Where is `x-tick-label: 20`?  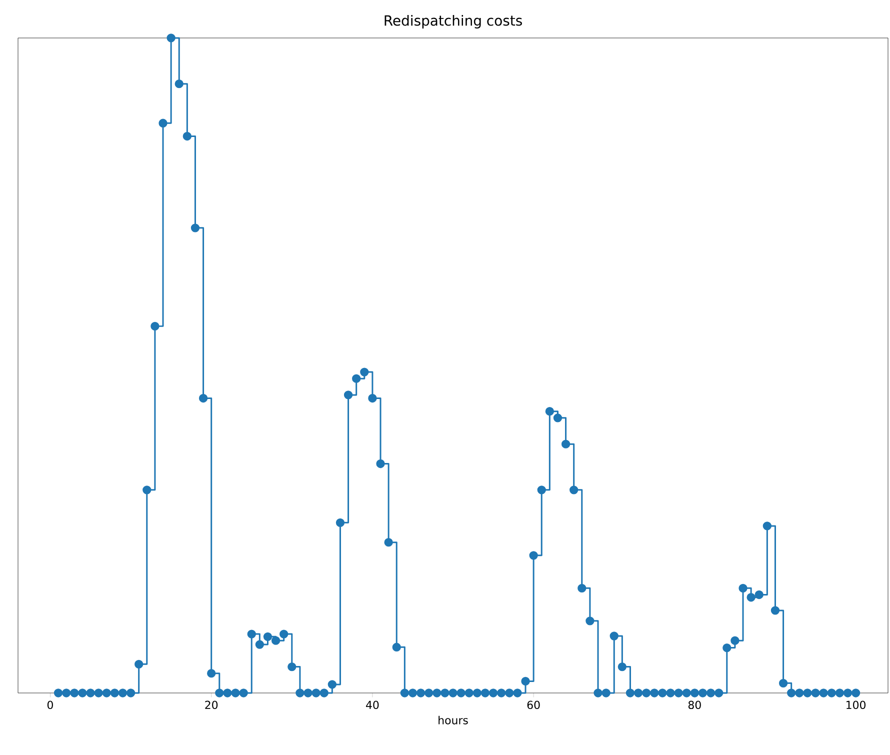 x-tick-label: 20 is located at coordinates (211, 705).